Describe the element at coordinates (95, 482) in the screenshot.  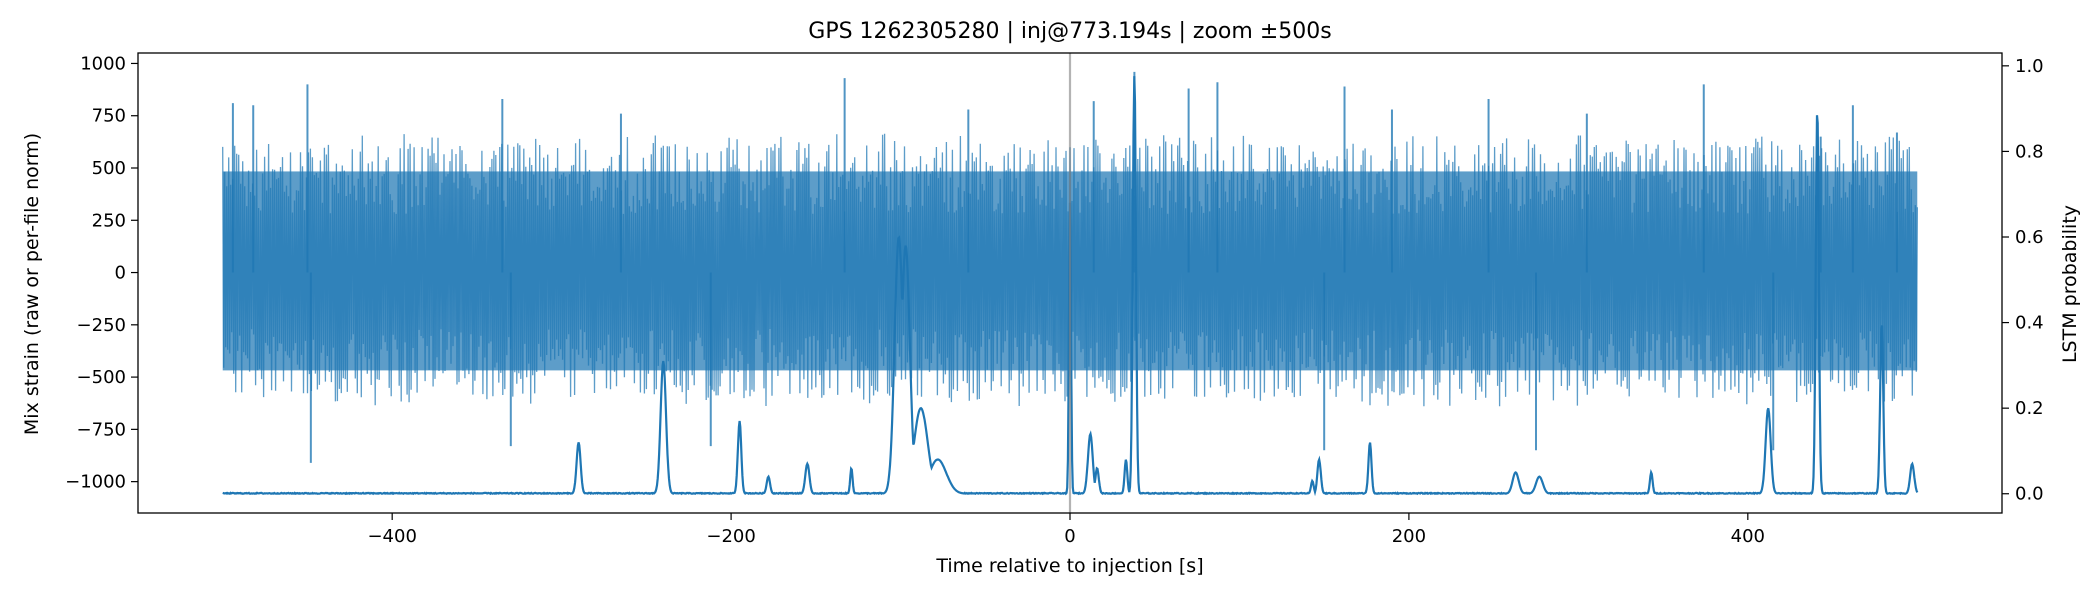
I see `left-y-tick-label: −1000` at that location.